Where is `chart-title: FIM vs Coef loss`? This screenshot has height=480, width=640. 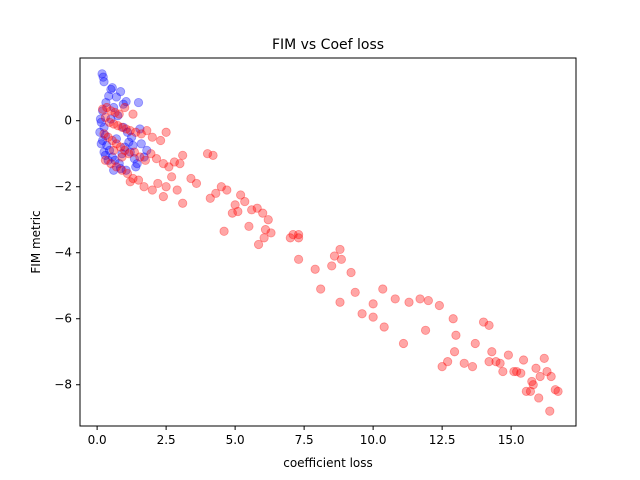 chart-title: FIM vs Coef loss is located at coordinates (328, 45).